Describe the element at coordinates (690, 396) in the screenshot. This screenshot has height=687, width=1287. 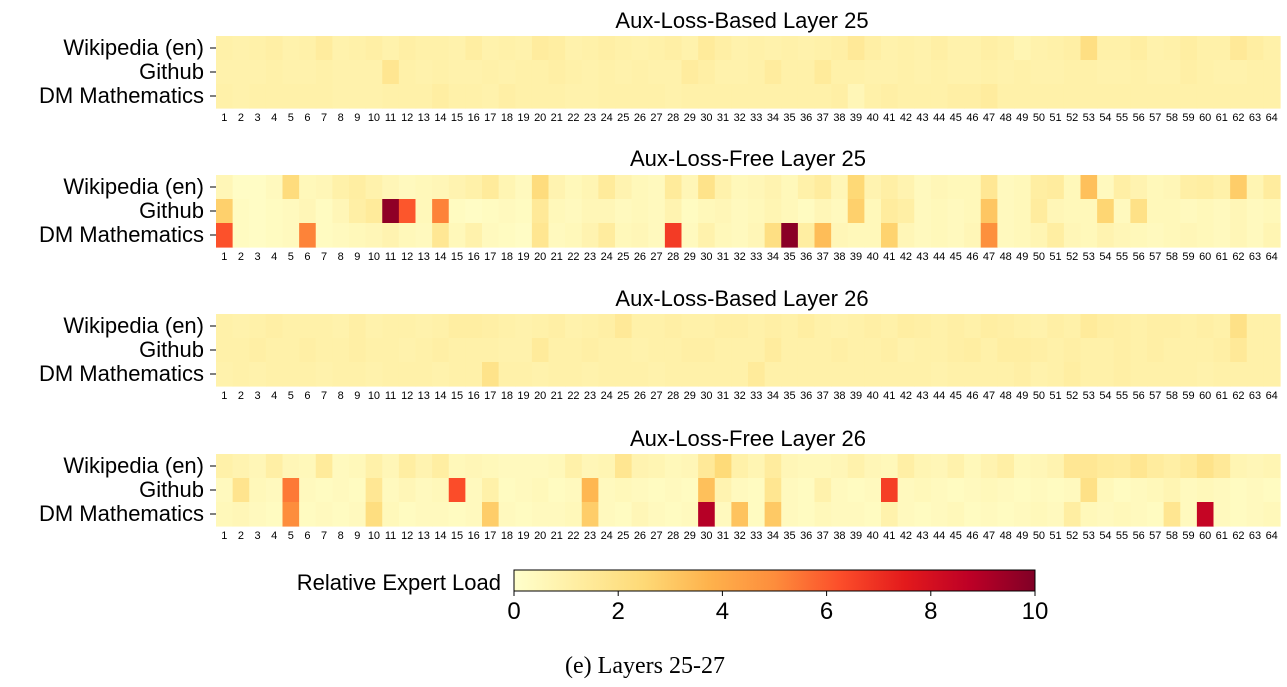
I see `column-tick-label: 29` at that location.